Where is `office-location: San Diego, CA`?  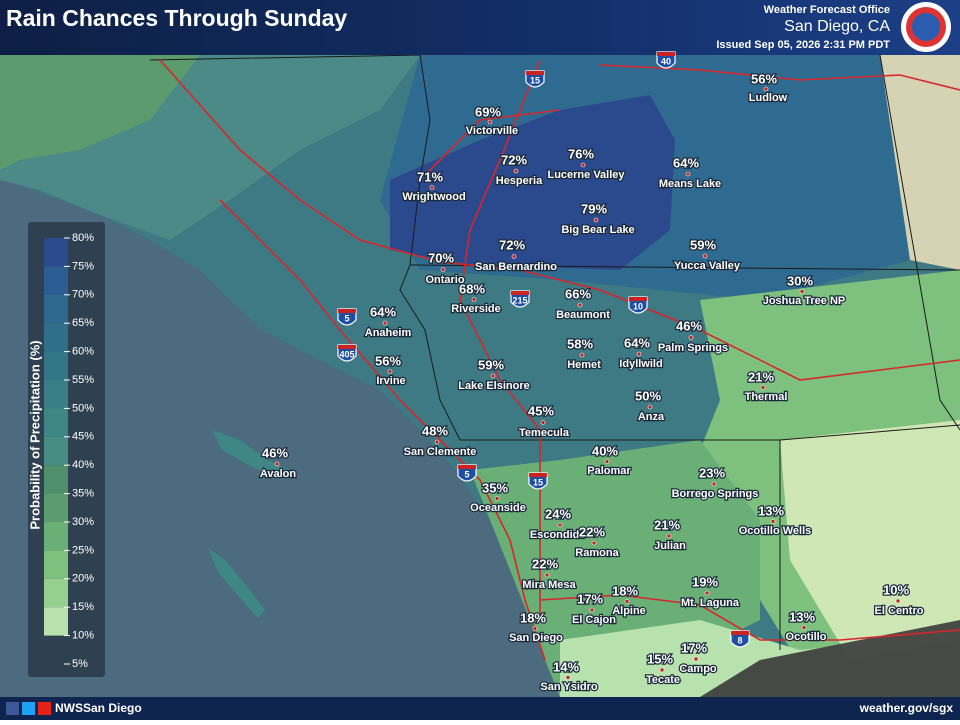
office-location: San Diego, CA is located at coordinates (837, 26).